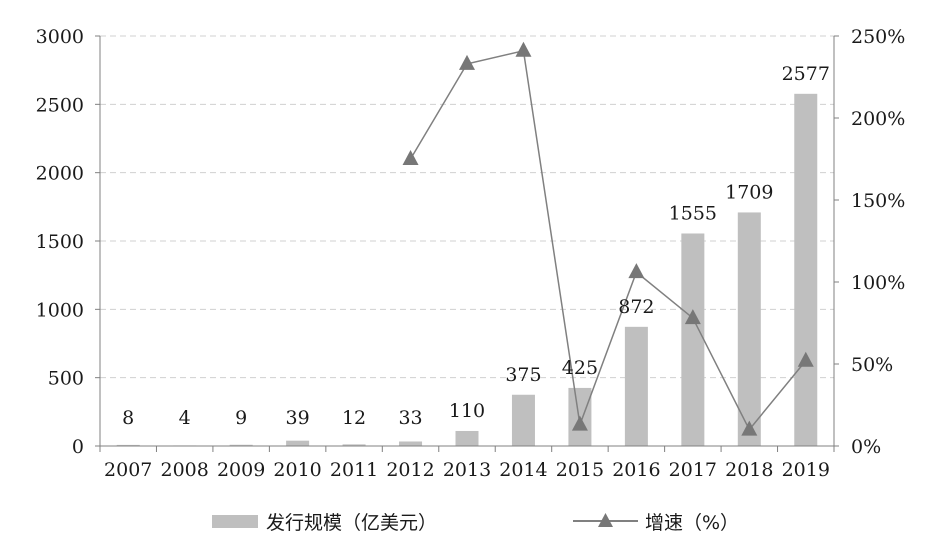 This screenshot has height=545, width=948. Describe the element at coordinates (523, 49) in the screenshot. I see `growth-marker-2014` at that location.